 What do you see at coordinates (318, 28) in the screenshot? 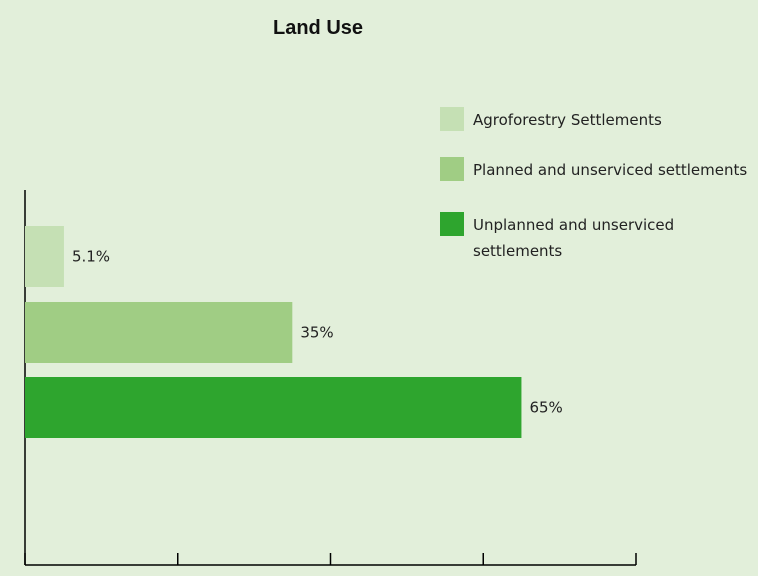
I see `chart-title: Land Use` at bounding box center [318, 28].